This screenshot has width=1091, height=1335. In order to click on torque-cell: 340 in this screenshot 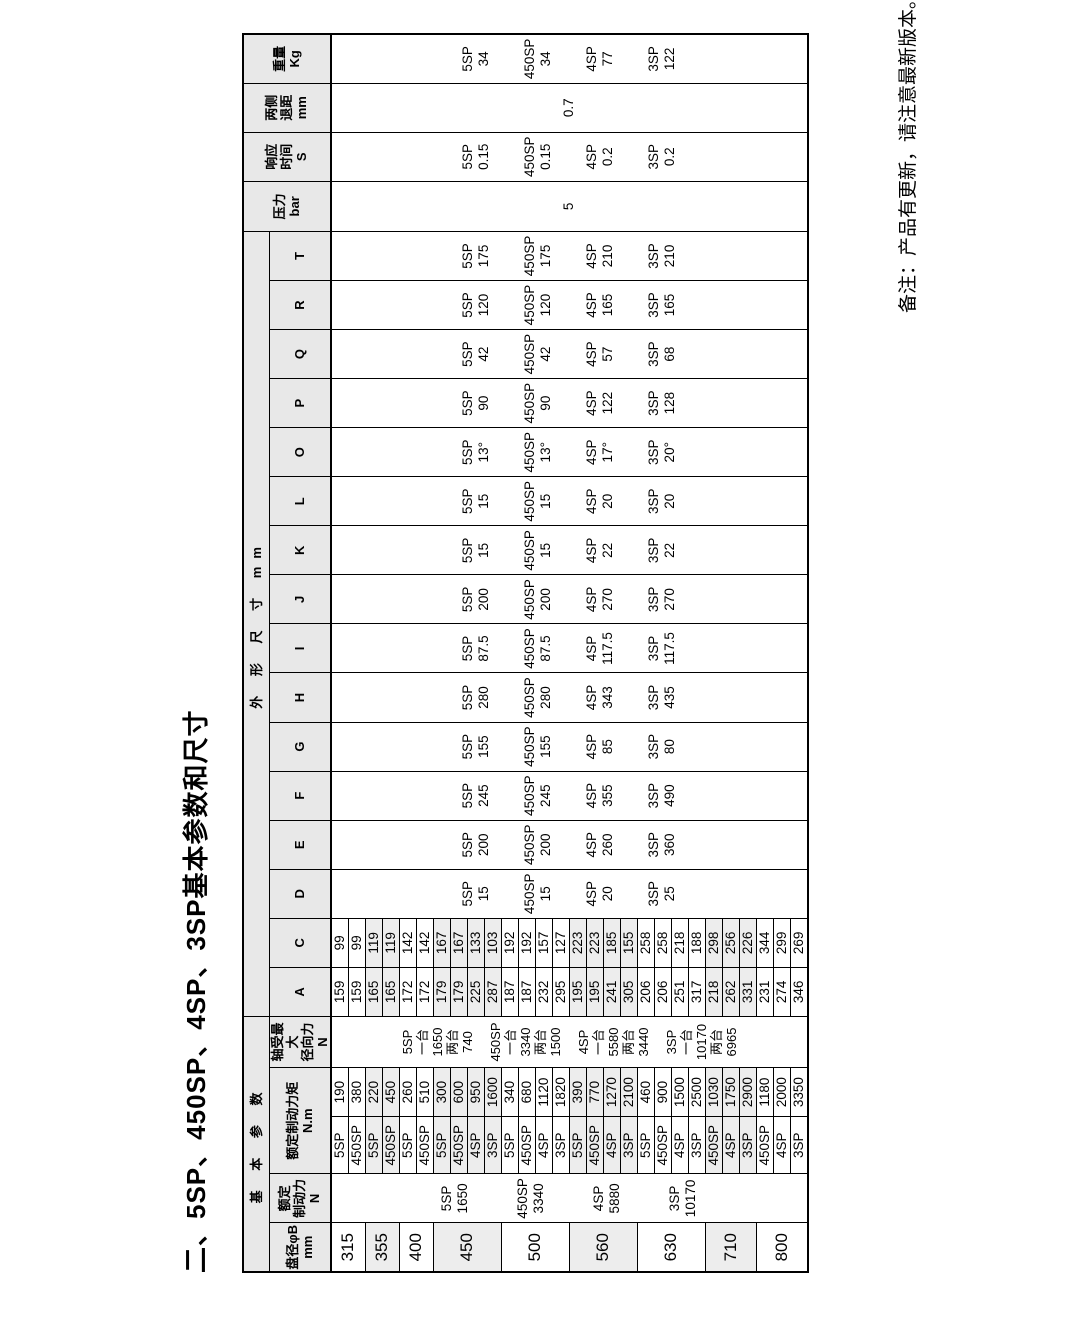, I will do `click(509, 1092)`.